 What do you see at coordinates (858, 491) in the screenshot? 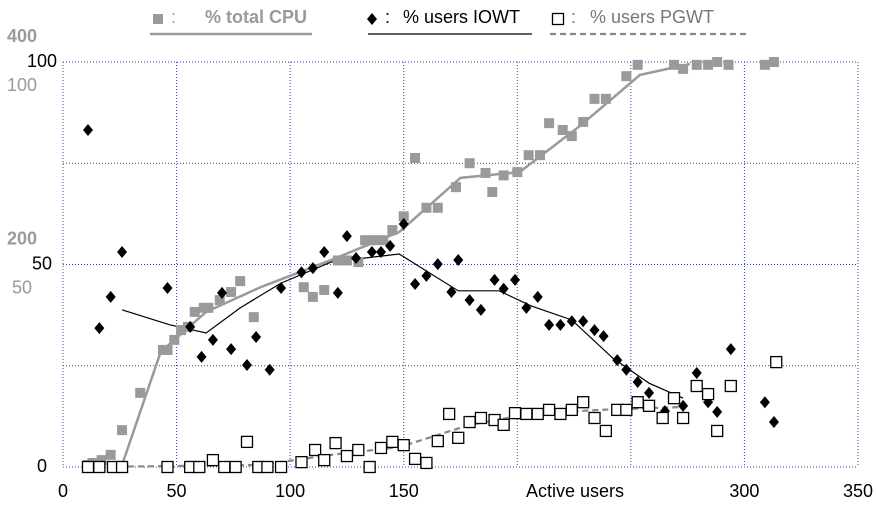
I see `x-tick-label: 350` at bounding box center [858, 491].